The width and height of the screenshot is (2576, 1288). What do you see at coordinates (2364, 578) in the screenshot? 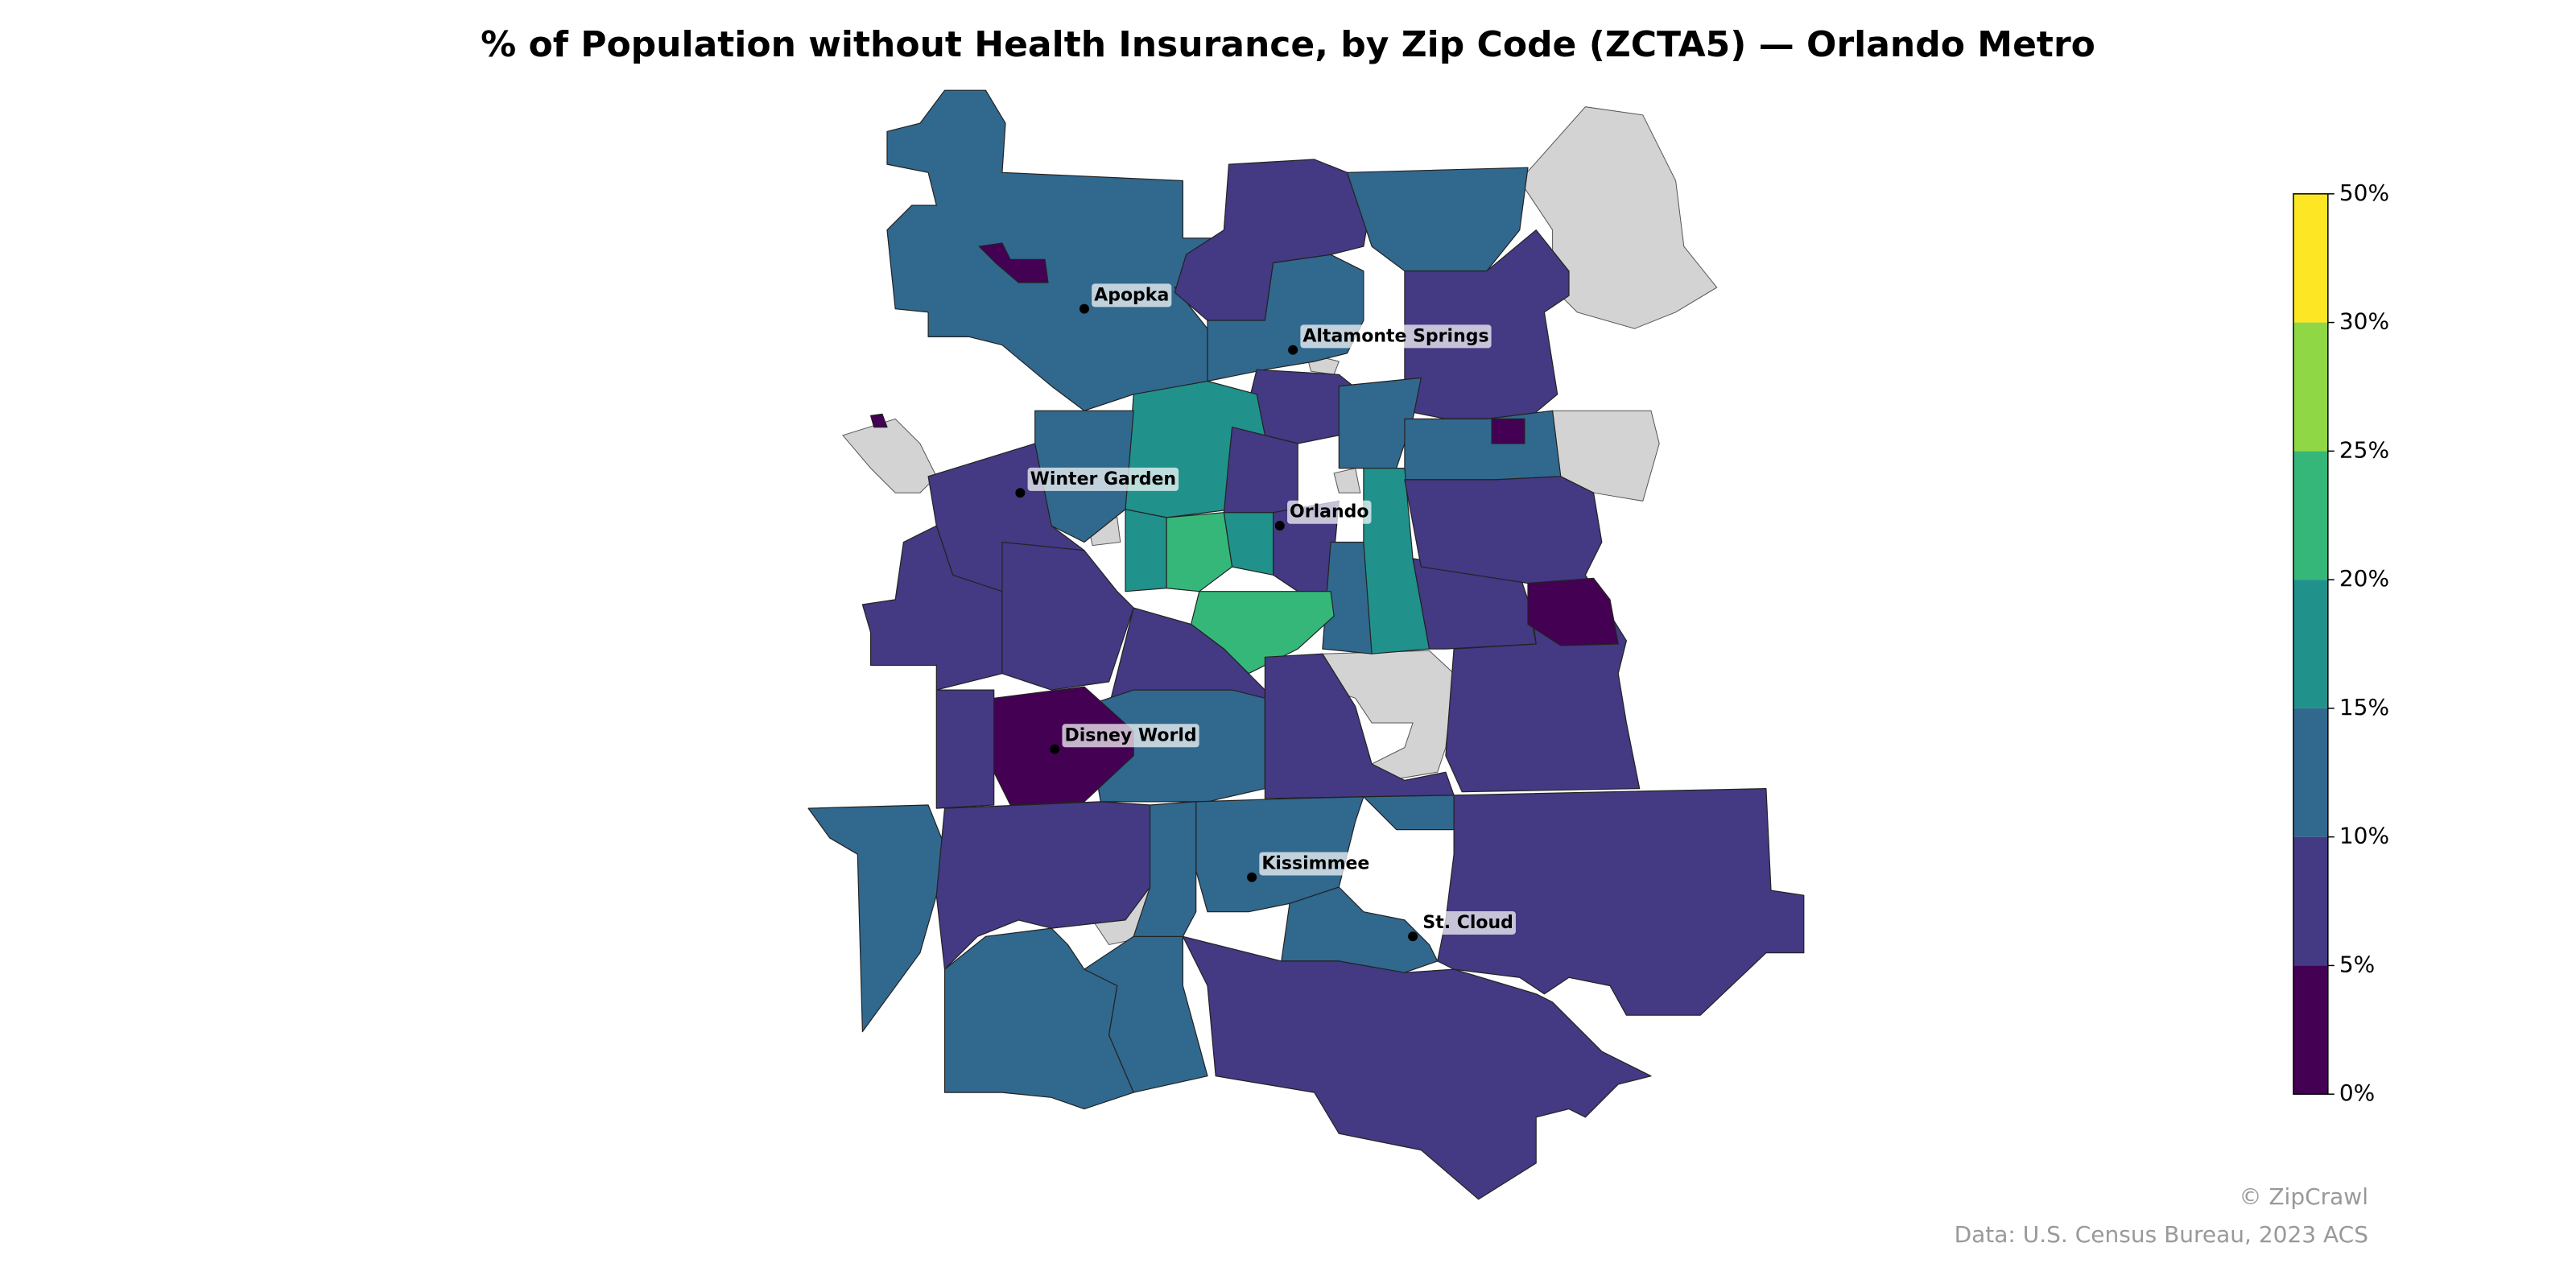
I see `colorbar-tick-label: 20%` at bounding box center [2364, 578].